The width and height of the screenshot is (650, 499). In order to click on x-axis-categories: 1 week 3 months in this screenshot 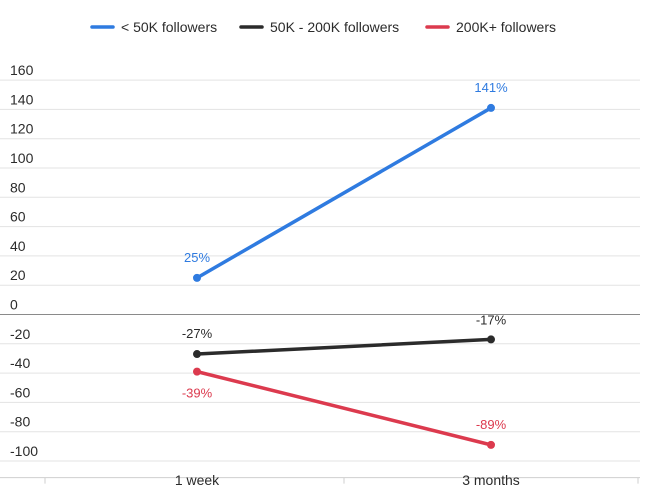, I will do `click(320, 480)`.